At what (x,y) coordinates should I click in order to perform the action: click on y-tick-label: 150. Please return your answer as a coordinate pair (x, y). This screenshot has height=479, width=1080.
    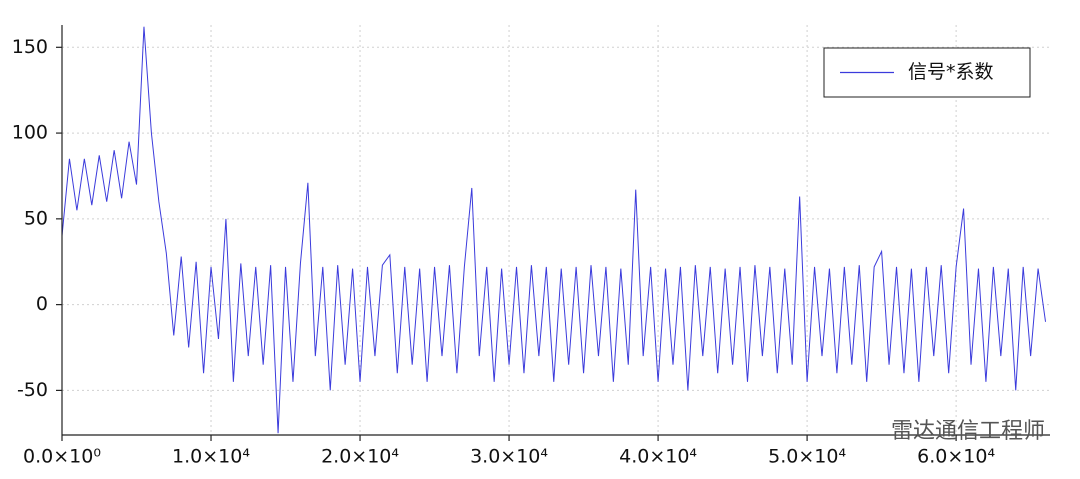
    Looking at the image, I should click on (30, 47).